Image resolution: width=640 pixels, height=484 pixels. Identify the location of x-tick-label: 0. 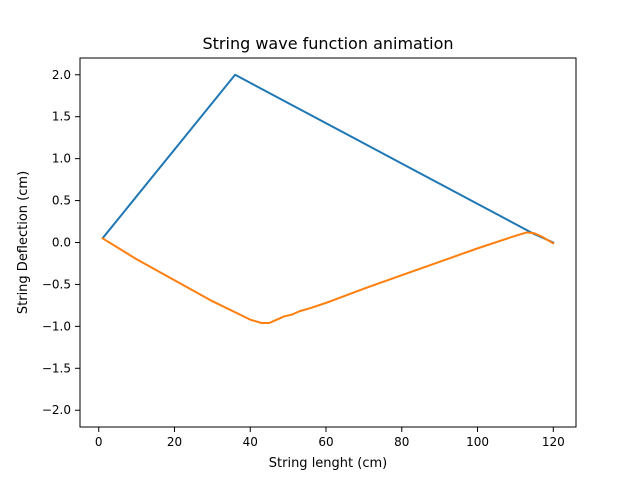
(99, 442).